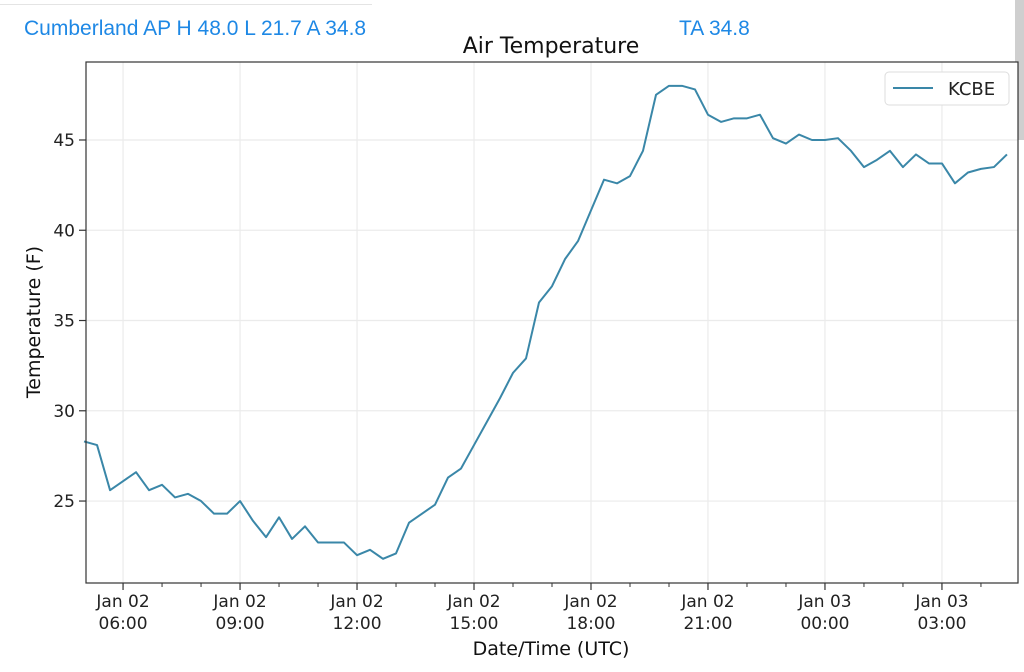  What do you see at coordinates (64, 141) in the screenshot?
I see `y-tick-label: 45` at bounding box center [64, 141].